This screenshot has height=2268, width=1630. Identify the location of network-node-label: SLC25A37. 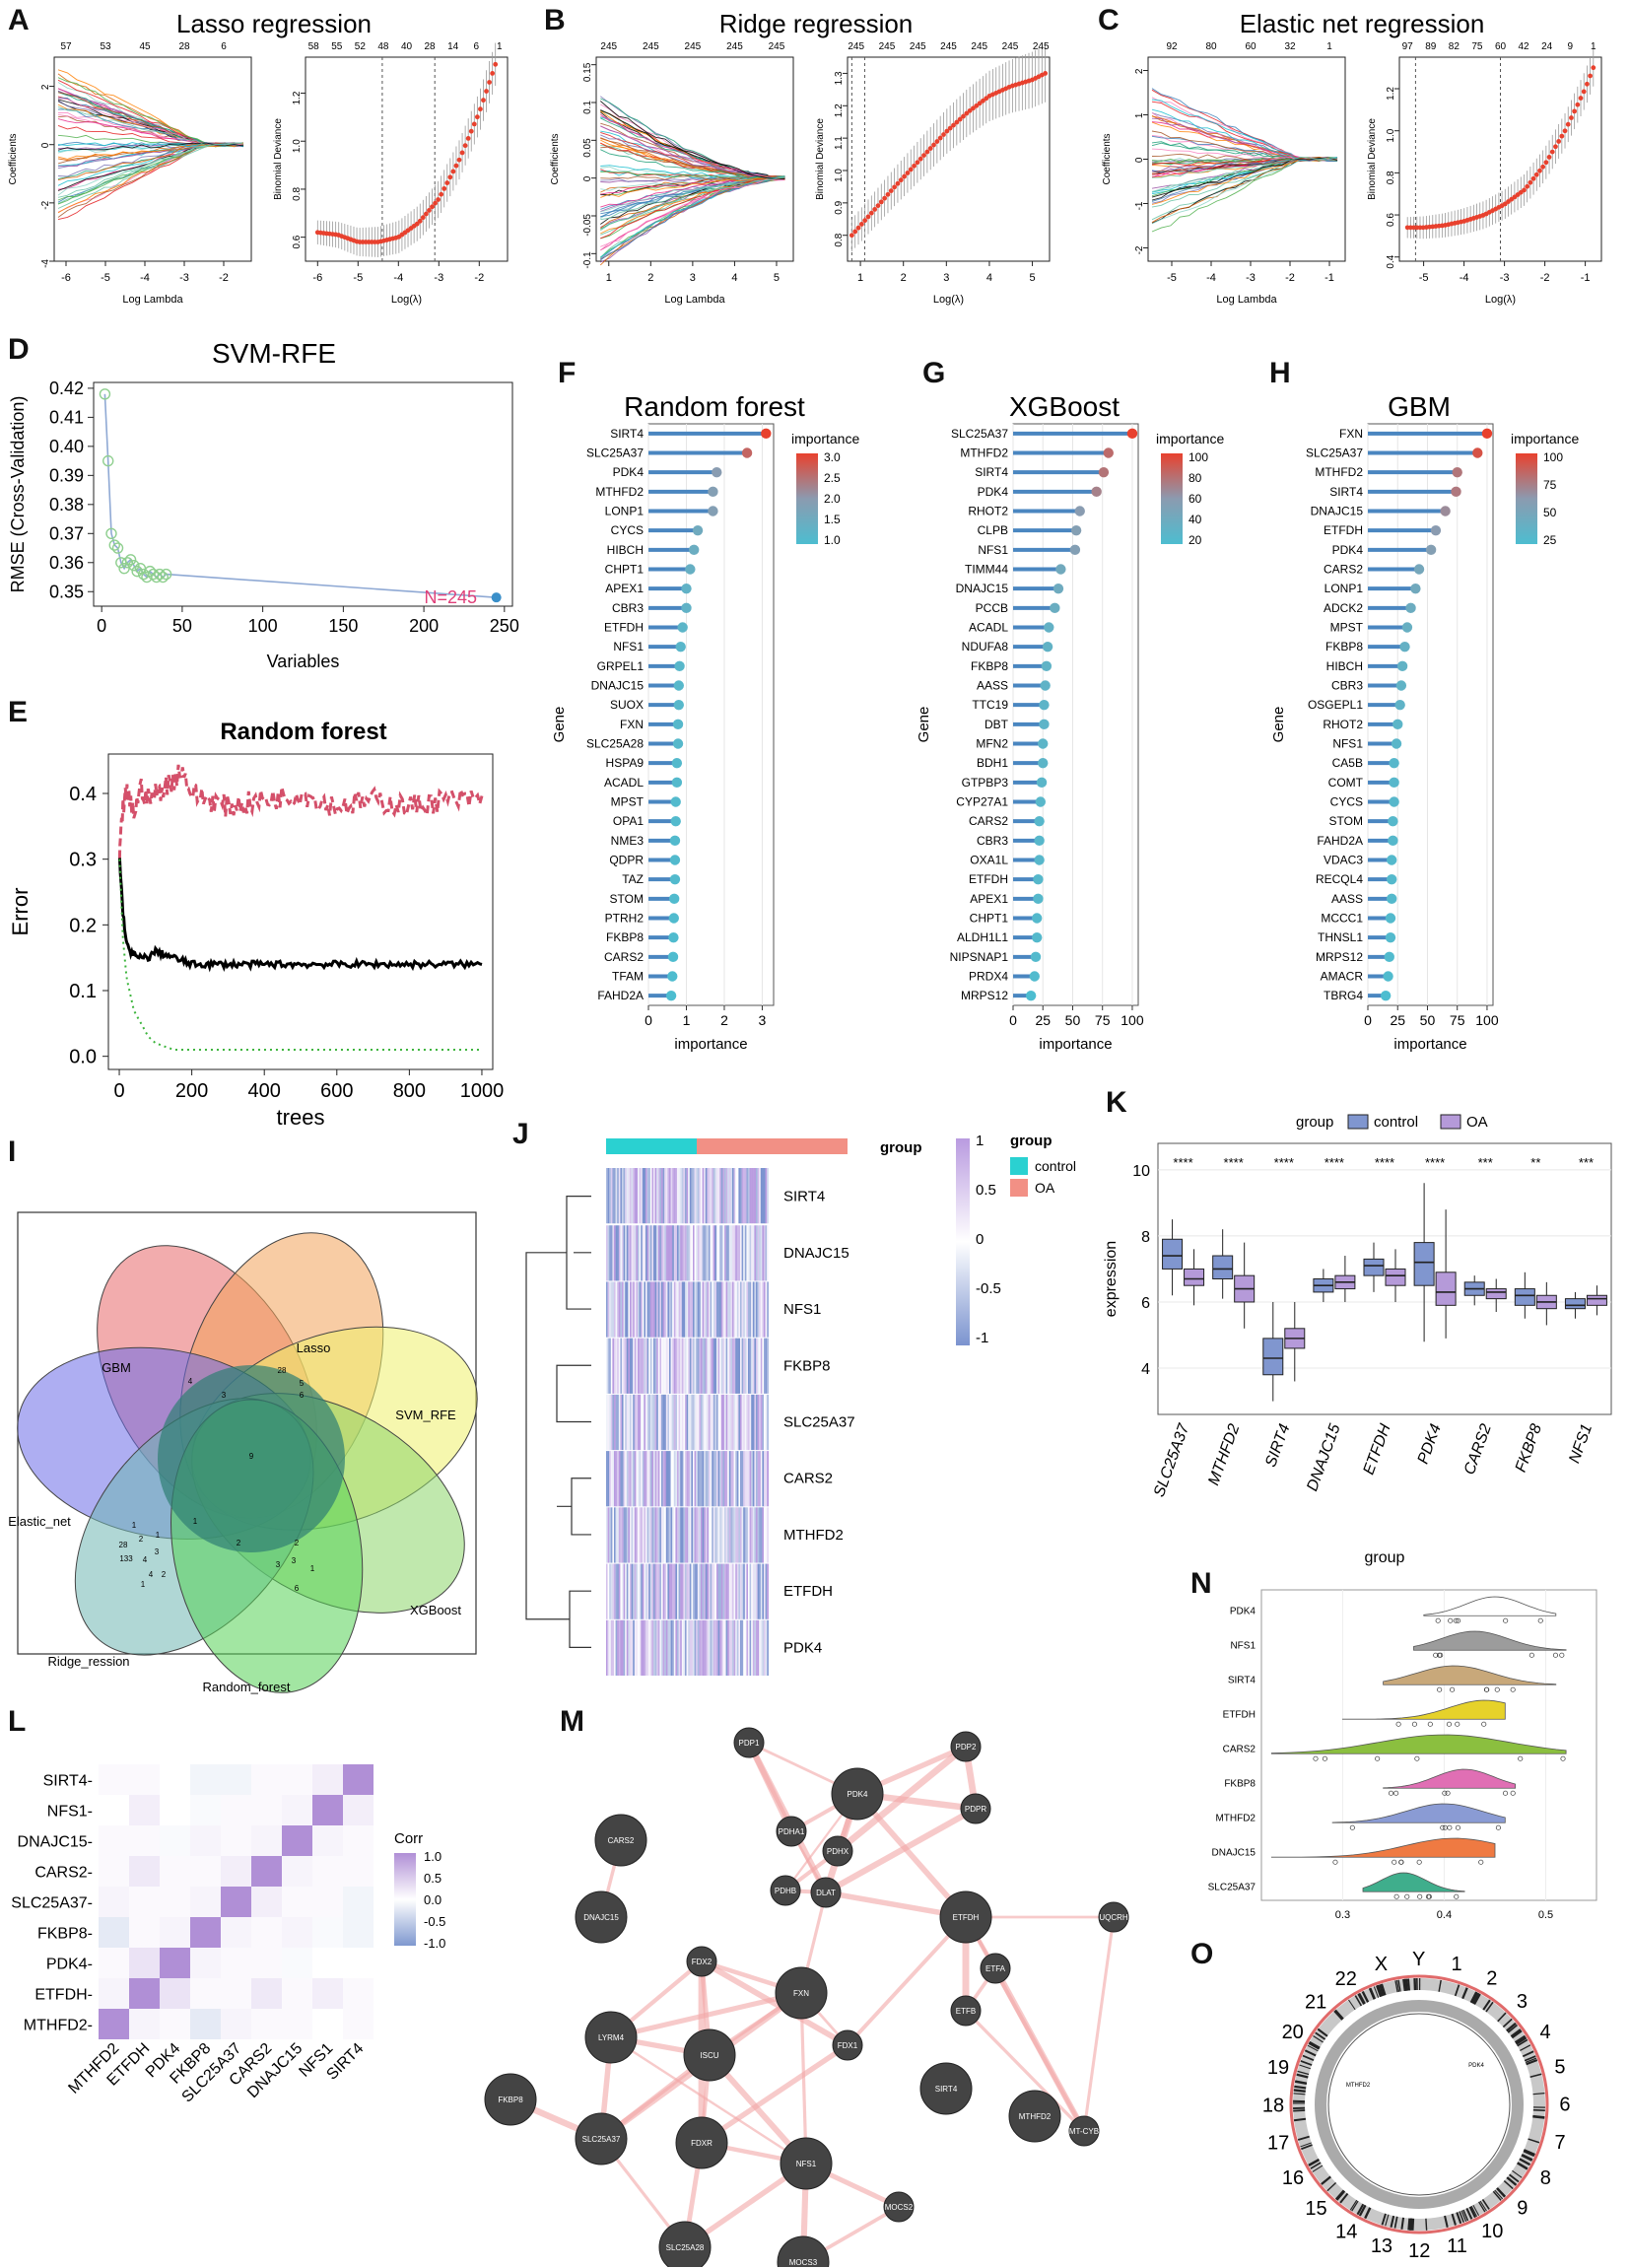
(601, 2140).